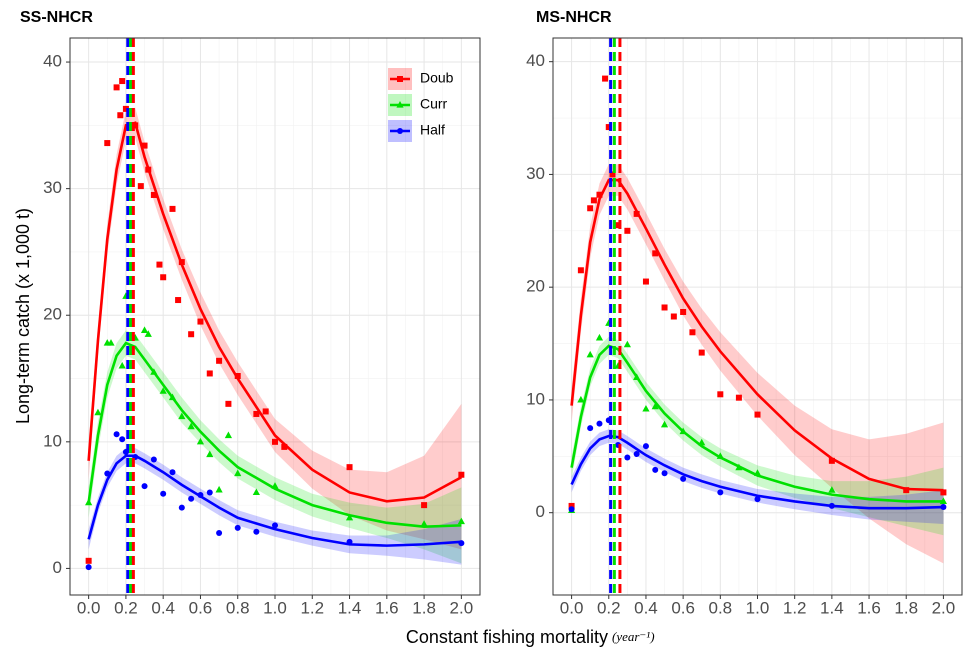 This screenshot has width=965, height=655. Describe the element at coordinates (400, 79) in the screenshot. I see `legend-key-point` at that location.